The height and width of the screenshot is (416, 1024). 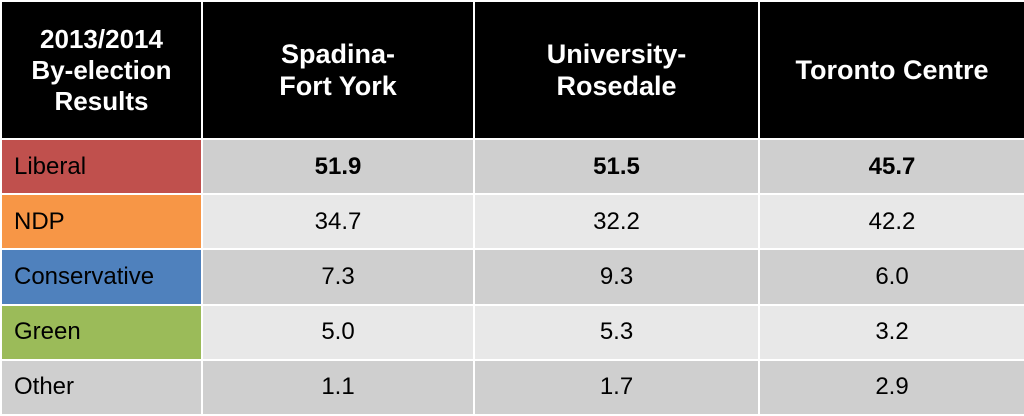 I want to click on corner-header-line: By-election, so click(x=101, y=69).